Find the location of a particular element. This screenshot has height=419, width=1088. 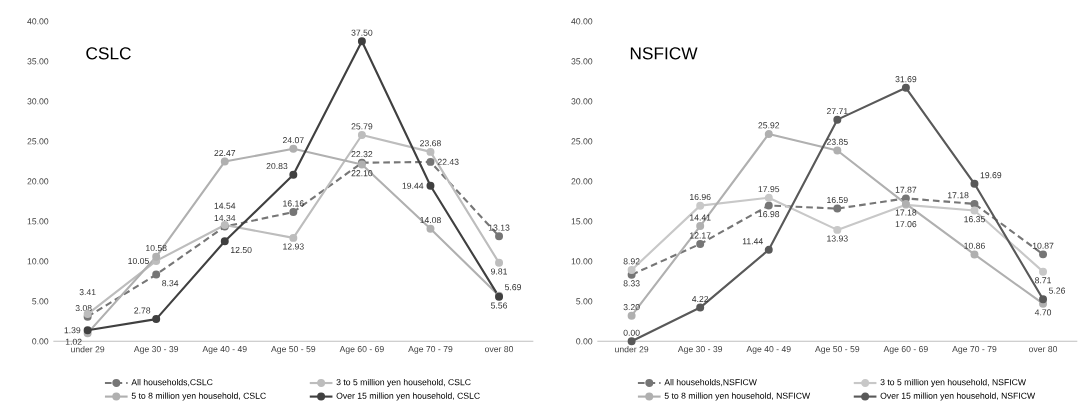

legend-label: 5 to 8 million yen household, NSFICW is located at coordinates (737, 396).